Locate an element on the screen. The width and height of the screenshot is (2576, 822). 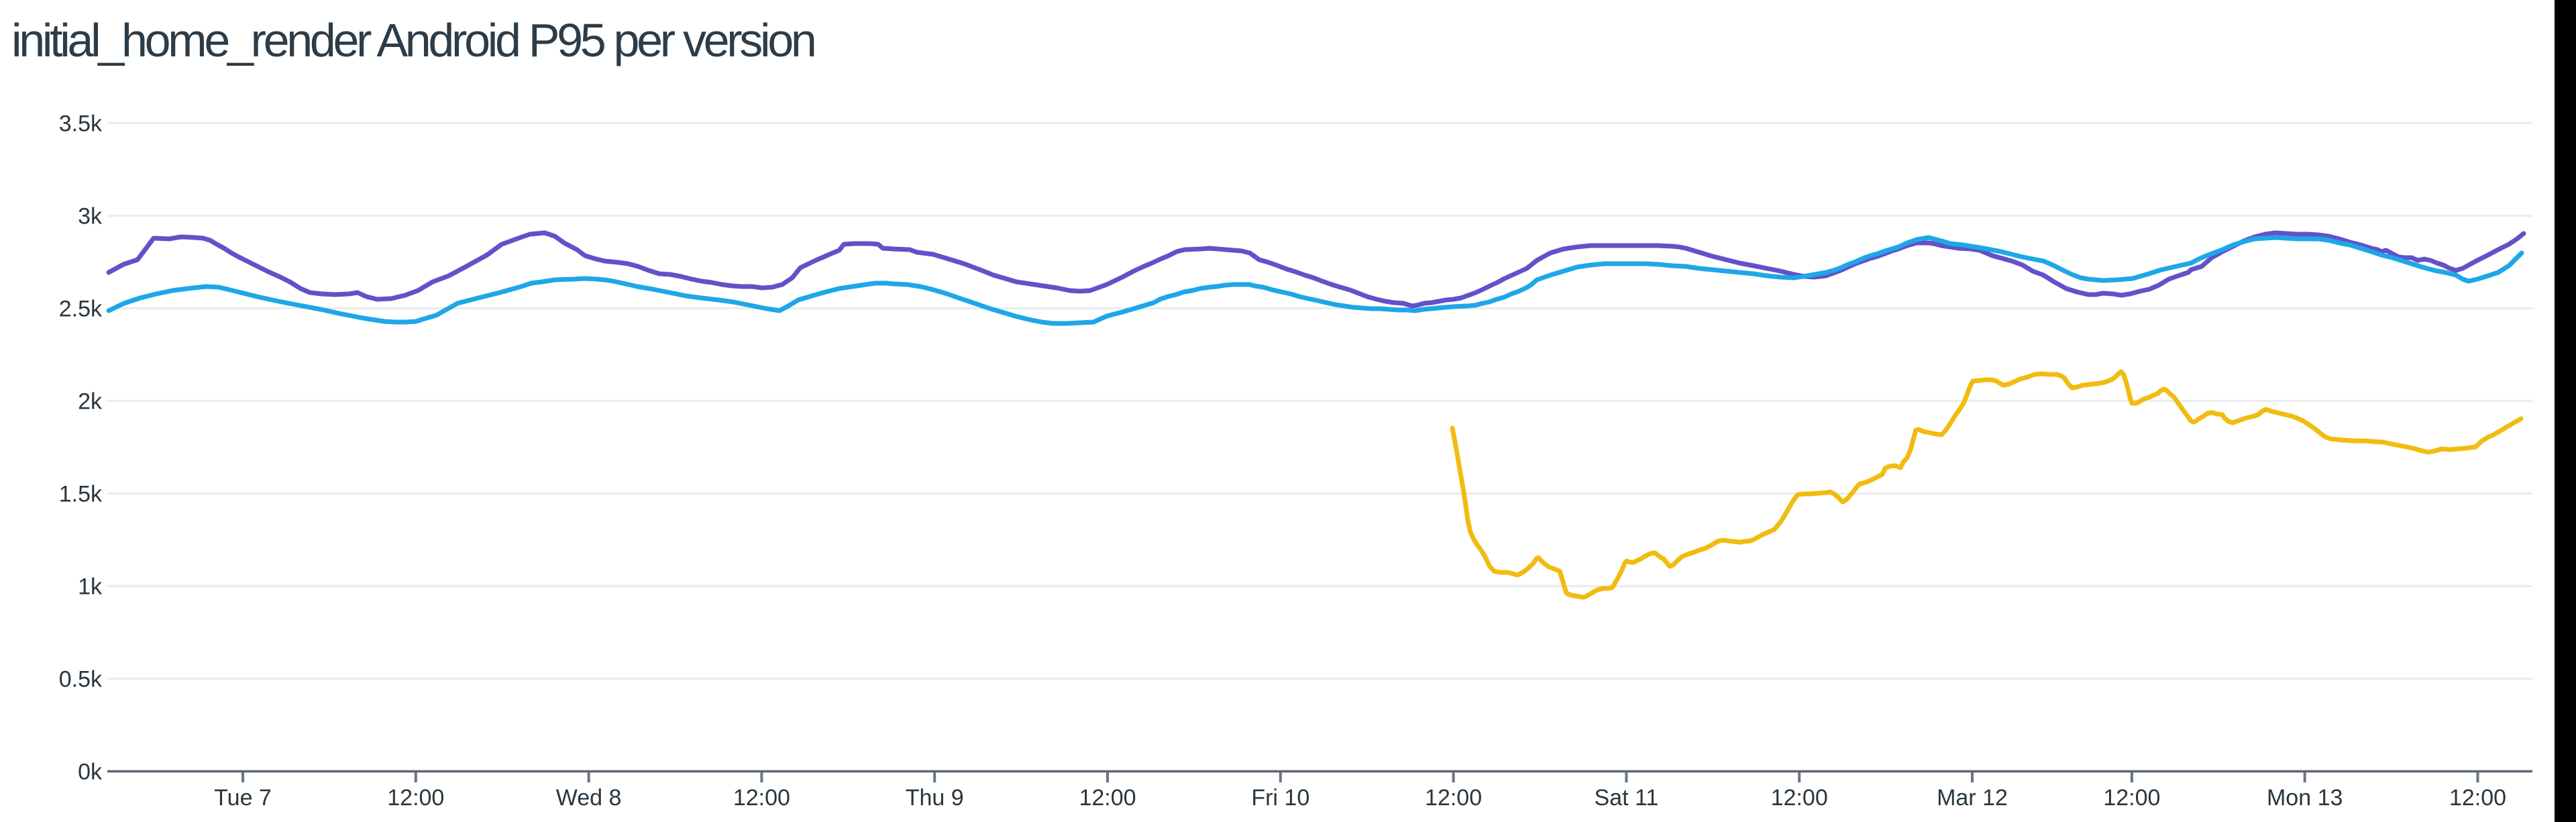
svg-text: 3.5k is located at coordinates (81, 124).